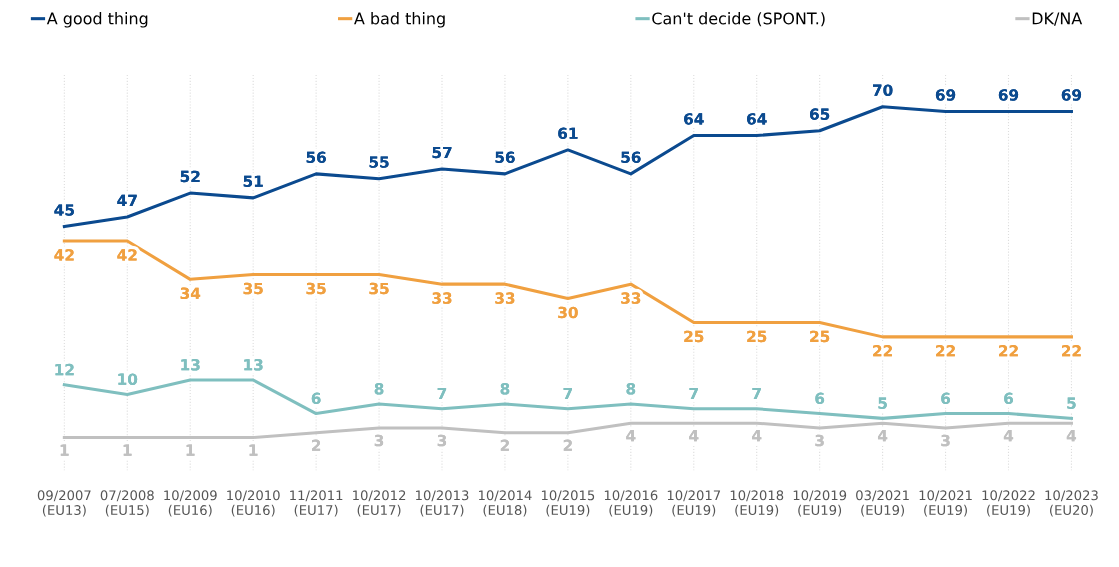  What do you see at coordinates (568, 503) in the screenshot?
I see `x-tick-label: 10/2015 (EU19)` at bounding box center [568, 503].